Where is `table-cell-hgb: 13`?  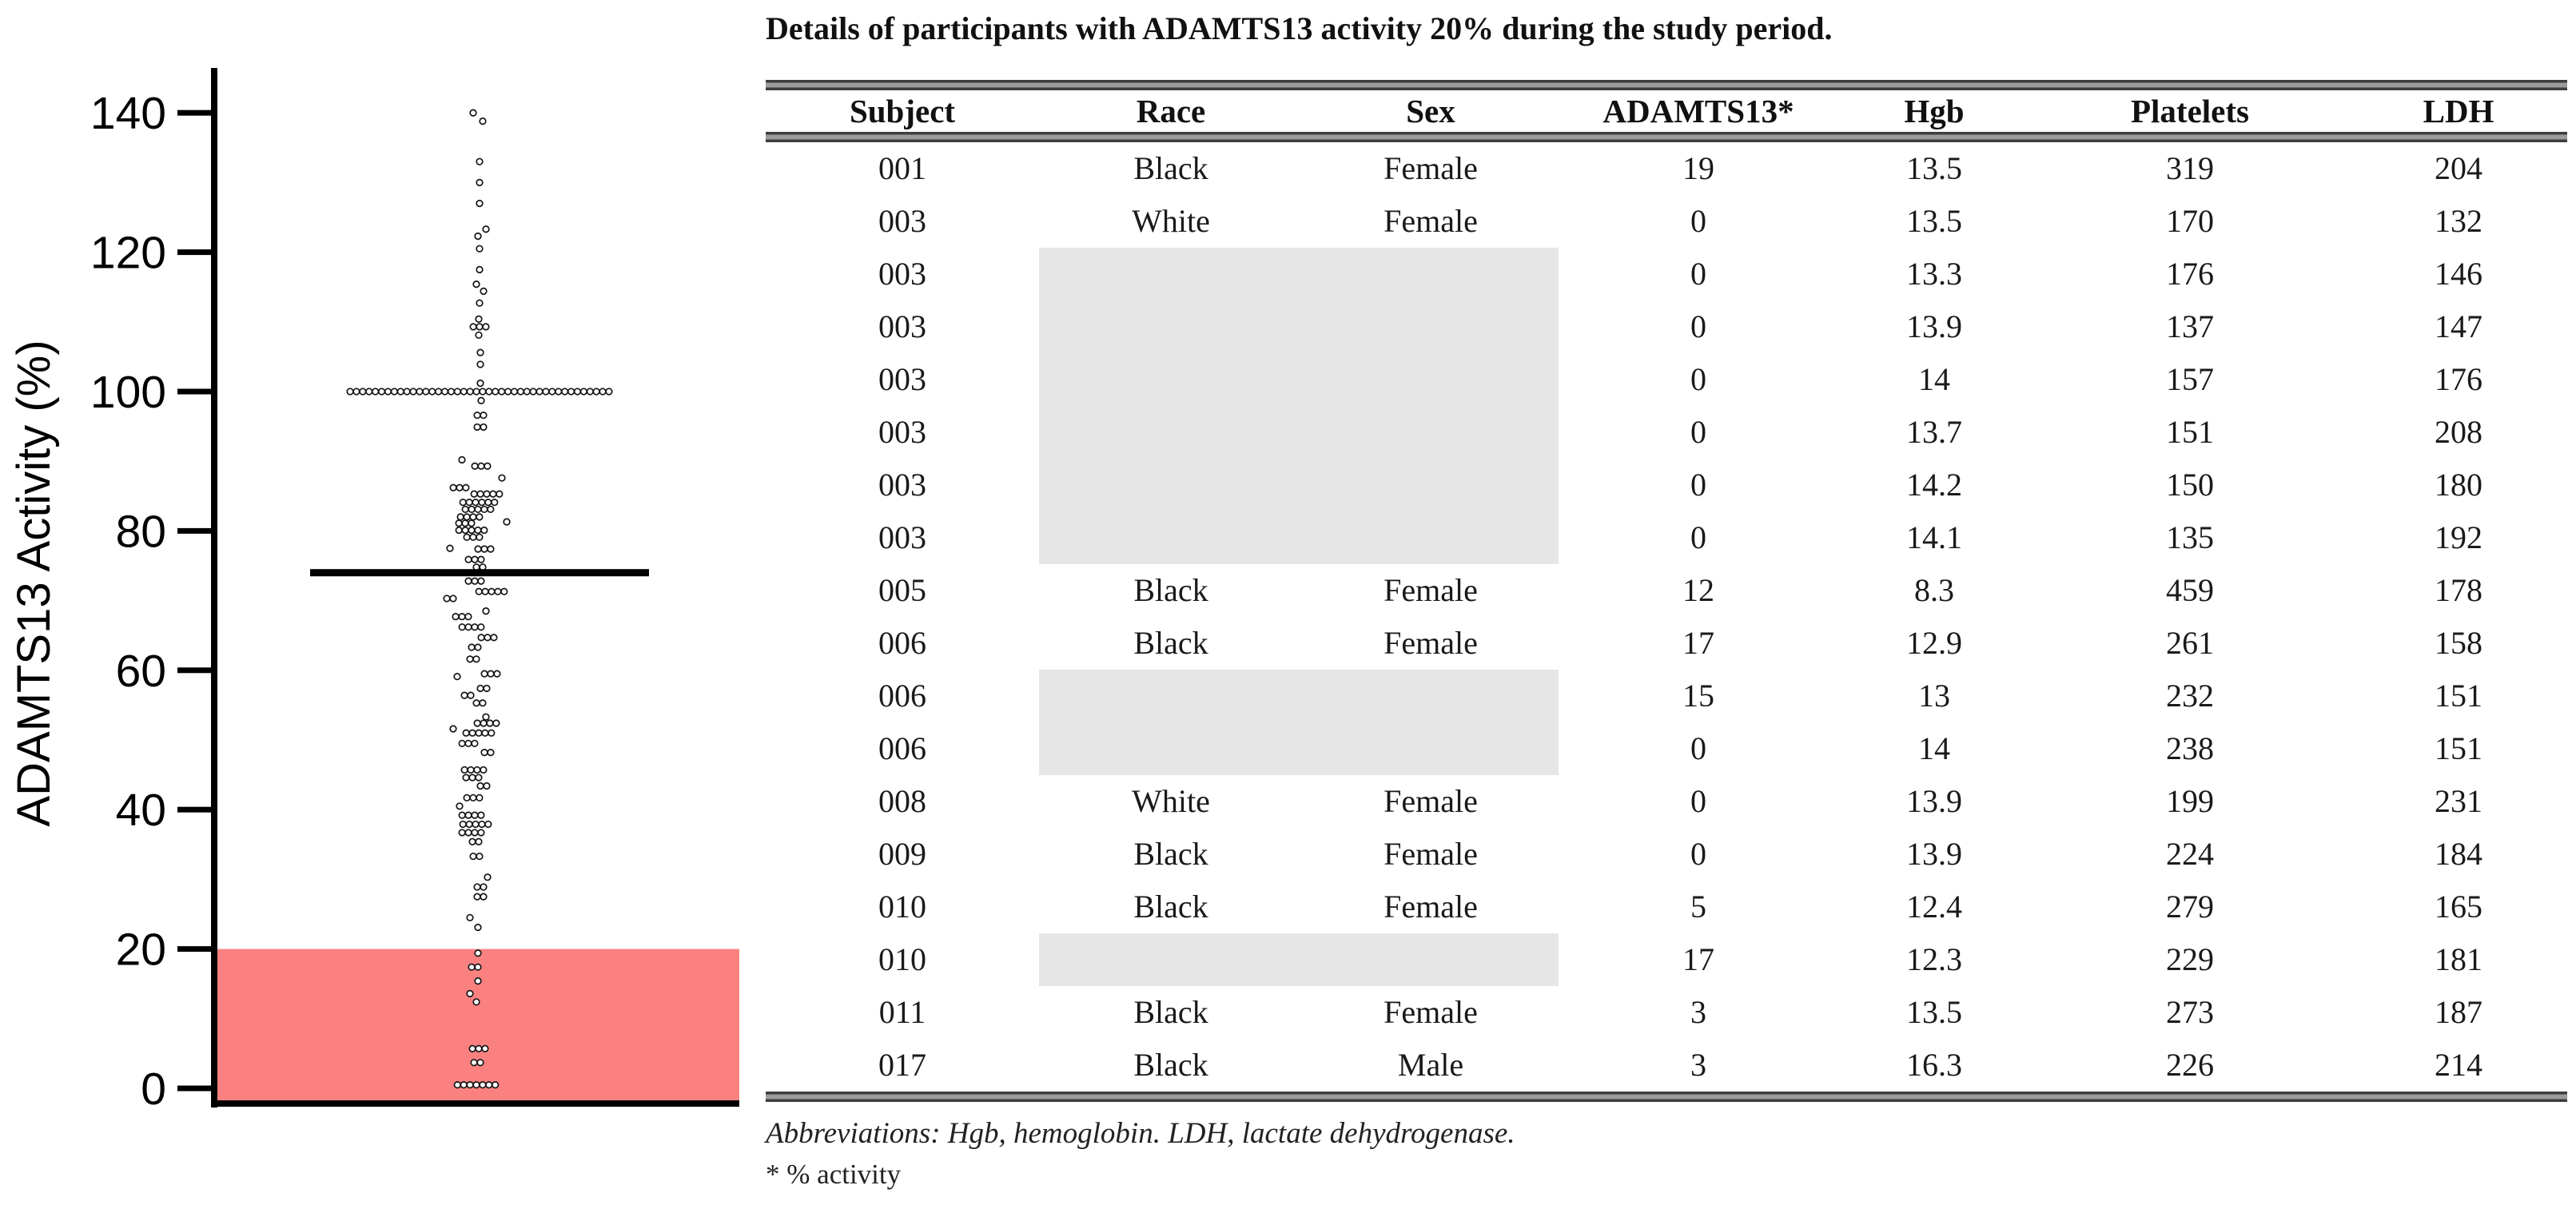
table-cell-hgb: 13 is located at coordinates (1934, 696).